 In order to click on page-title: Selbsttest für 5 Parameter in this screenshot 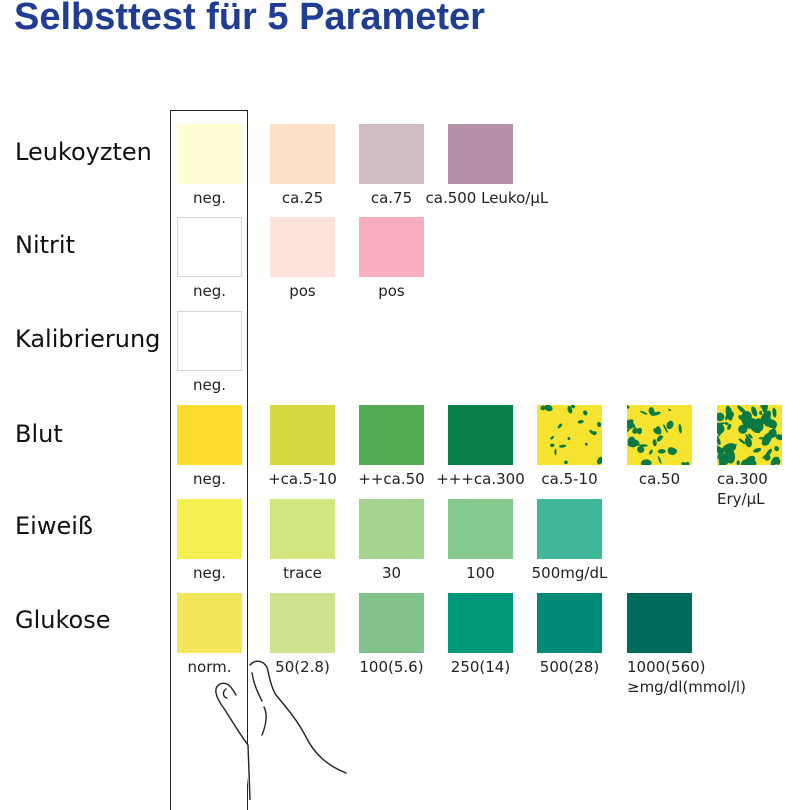, I will do `click(249, 19)`.